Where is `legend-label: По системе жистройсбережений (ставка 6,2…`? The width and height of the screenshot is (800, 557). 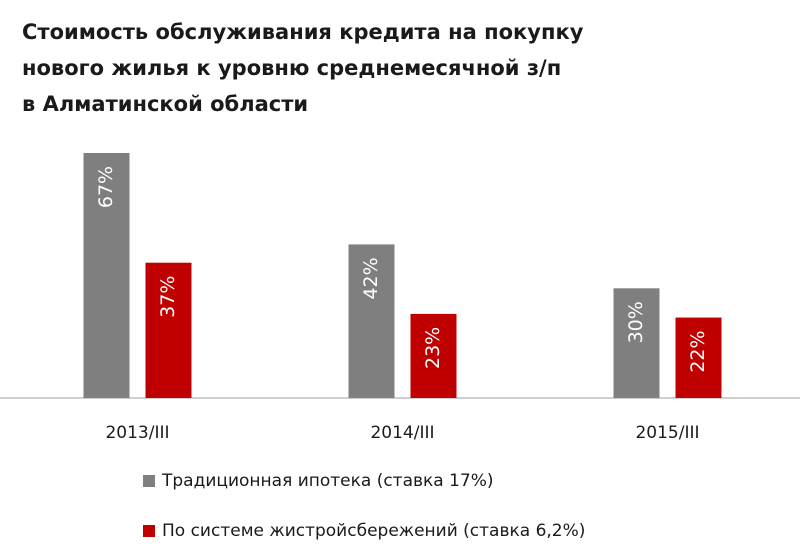
legend-label: По системе жистройсбережений (ставка 6,2… is located at coordinates (373, 531).